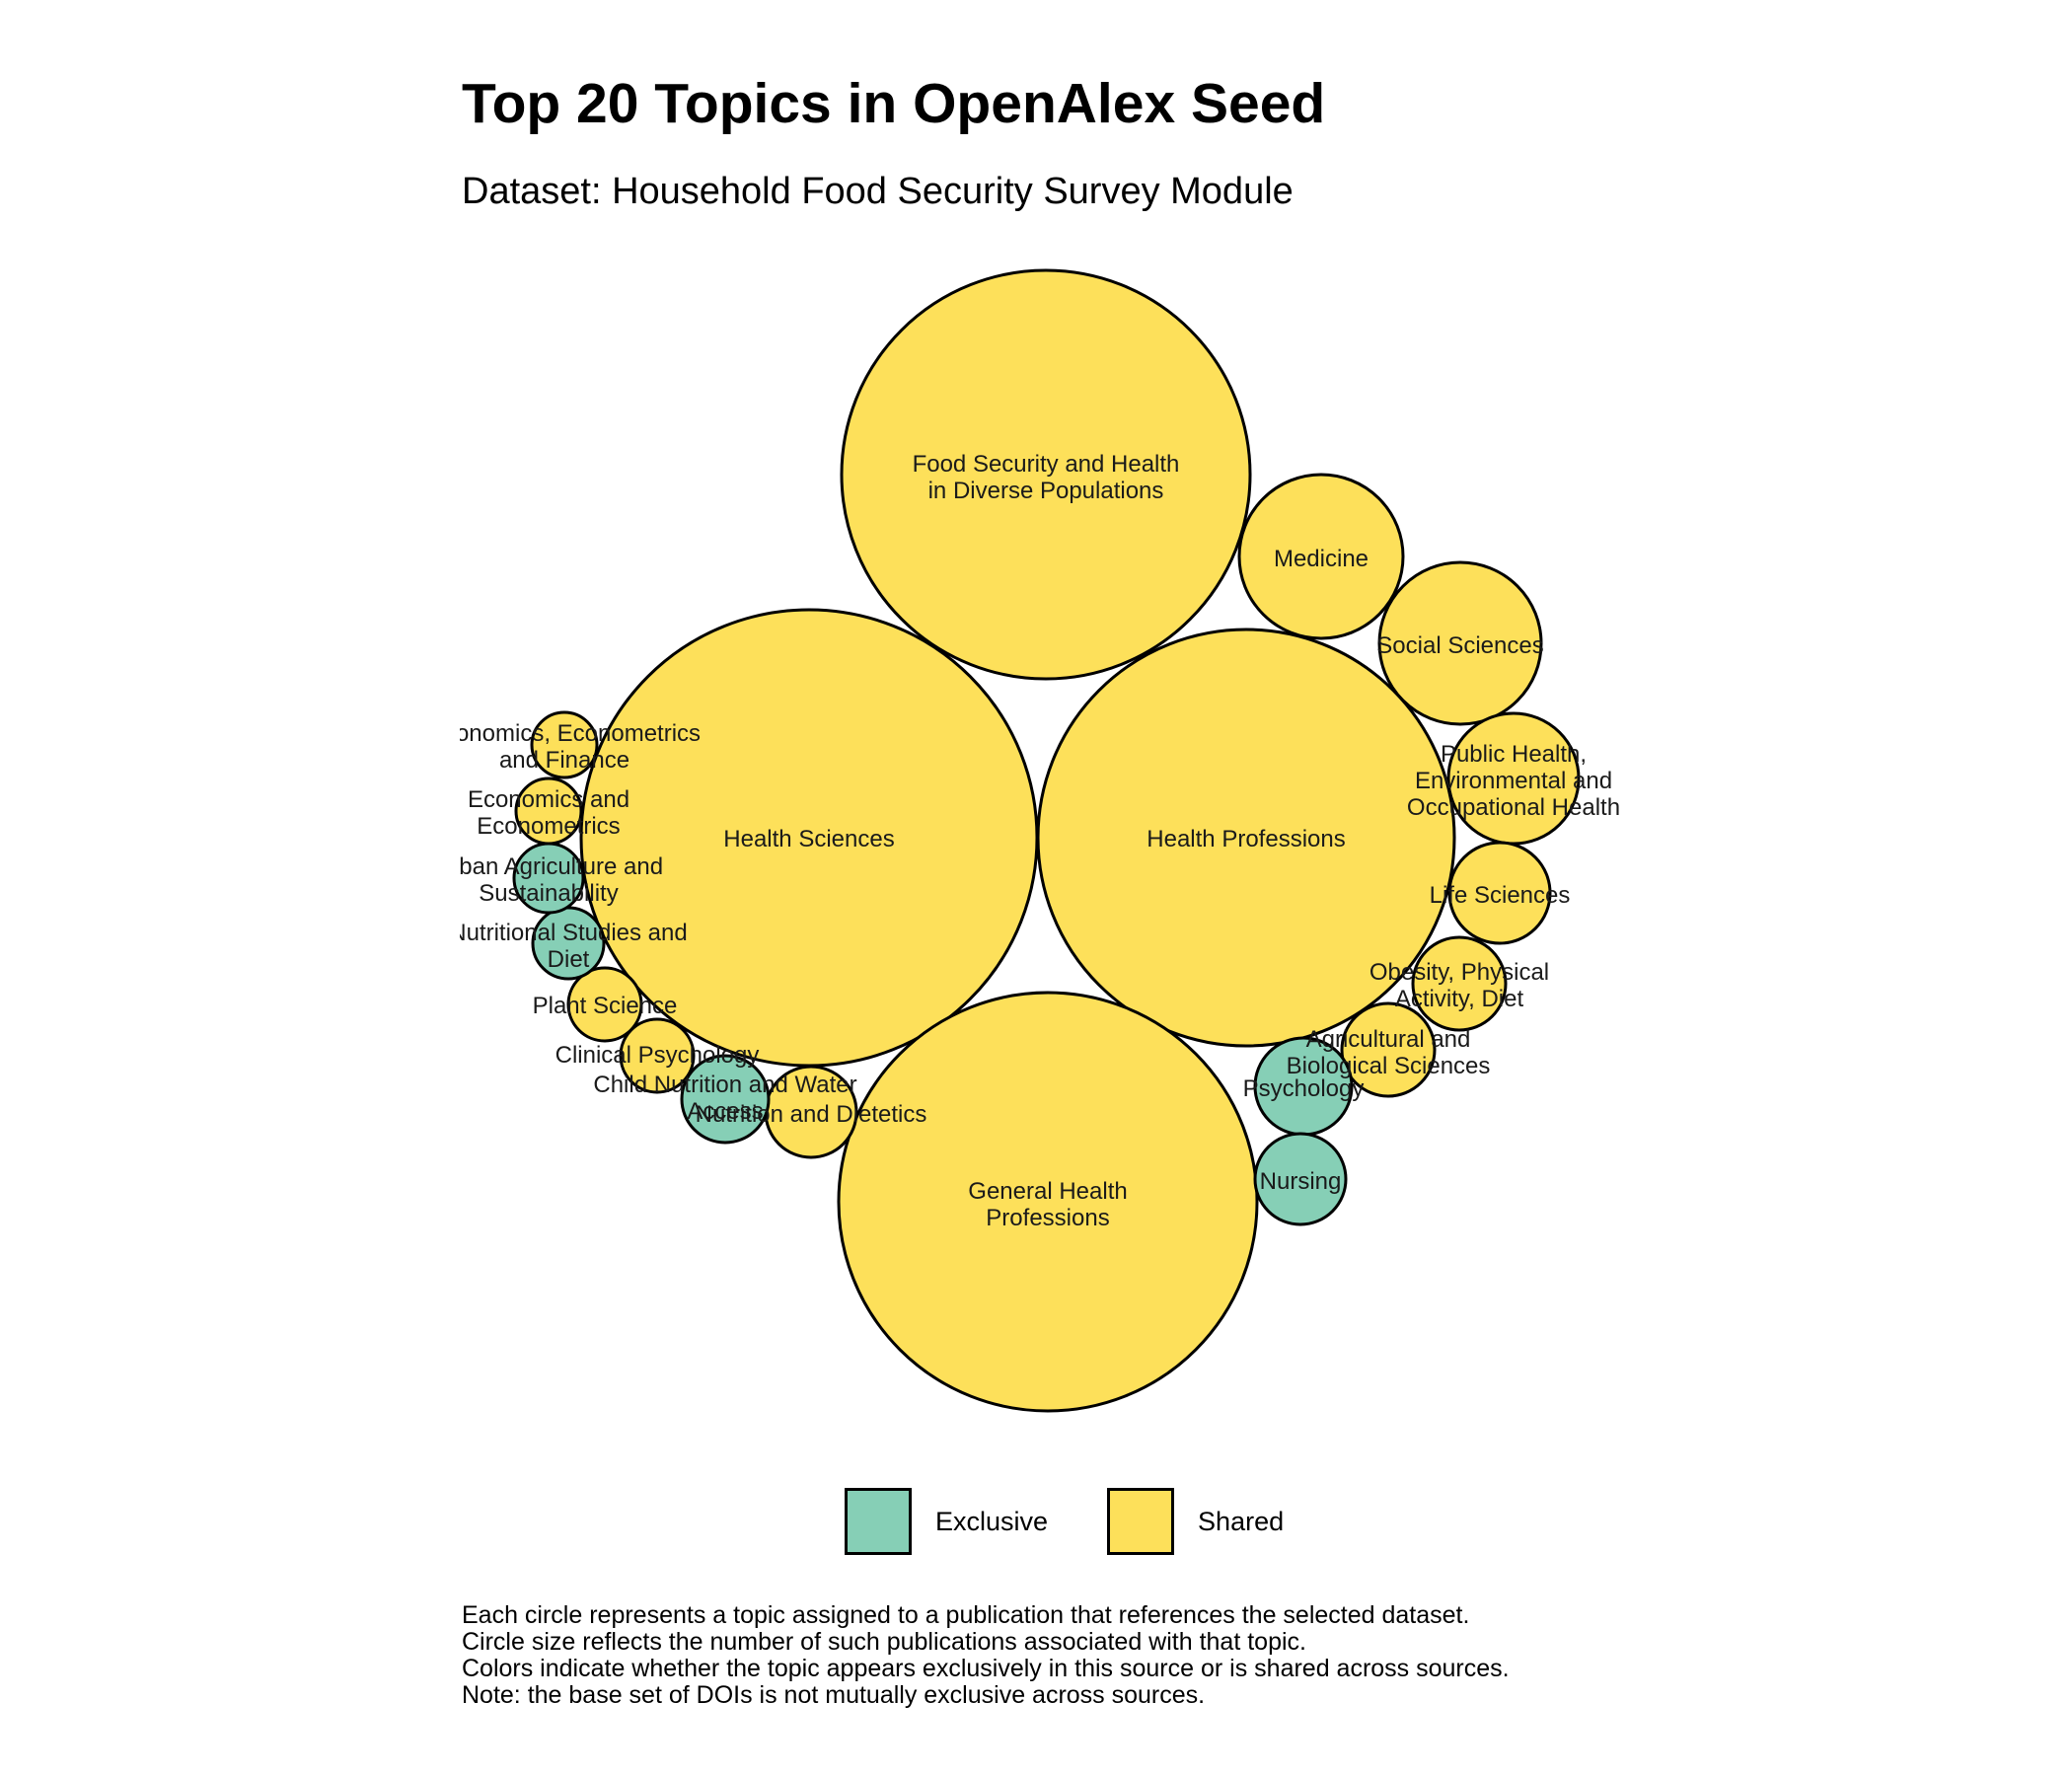 The height and width of the screenshot is (1776, 2072). I want to click on bubble-plant-science, so click(605, 1005).